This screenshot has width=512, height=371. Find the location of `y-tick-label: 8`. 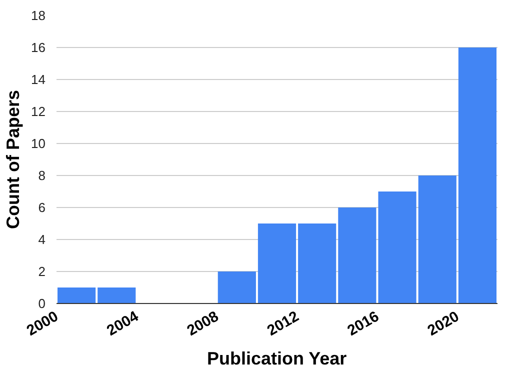

y-tick-label: 8 is located at coordinates (42, 175).